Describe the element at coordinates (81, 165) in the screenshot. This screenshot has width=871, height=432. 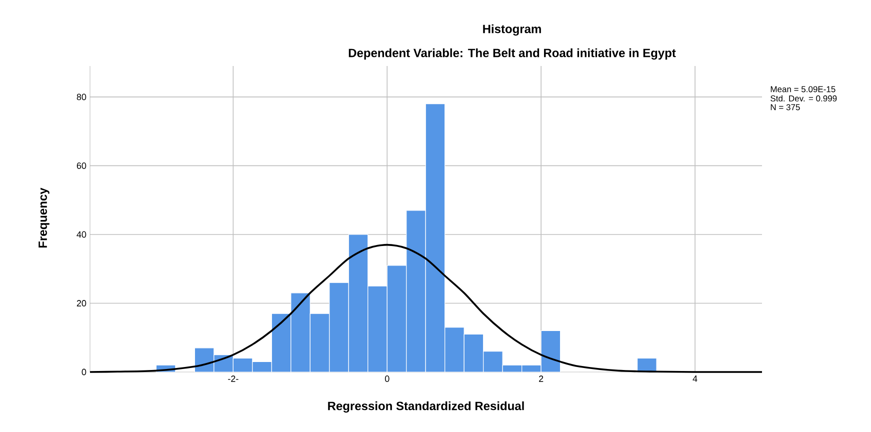
I see `y-tick-label: 60` at that location.